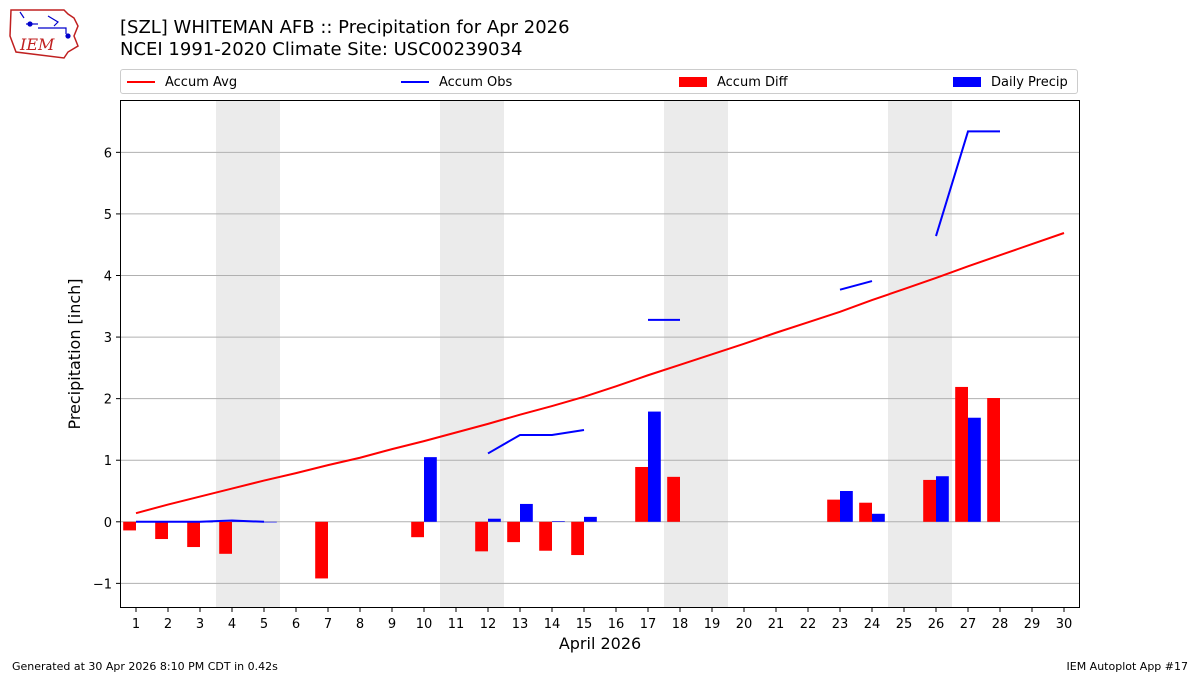 This screenshot has width=1200, height=675. What do you see at coordinates (967, 82) in the screenshot?
I see `legend-swatch-daily-precip` at bounding box center [967, 82].